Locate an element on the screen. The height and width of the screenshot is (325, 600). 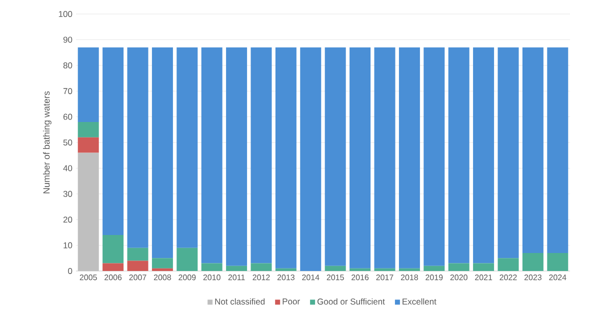
x-tick-label: 2006 is located at coordinates (113, 277).